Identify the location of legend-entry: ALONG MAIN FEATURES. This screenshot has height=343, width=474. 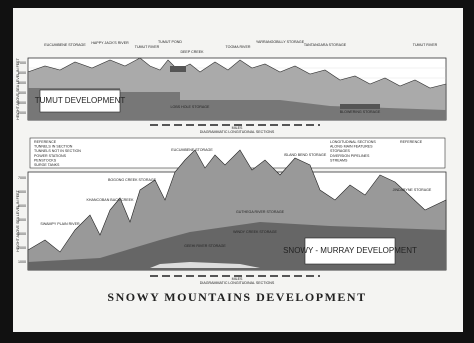
(351, 147).